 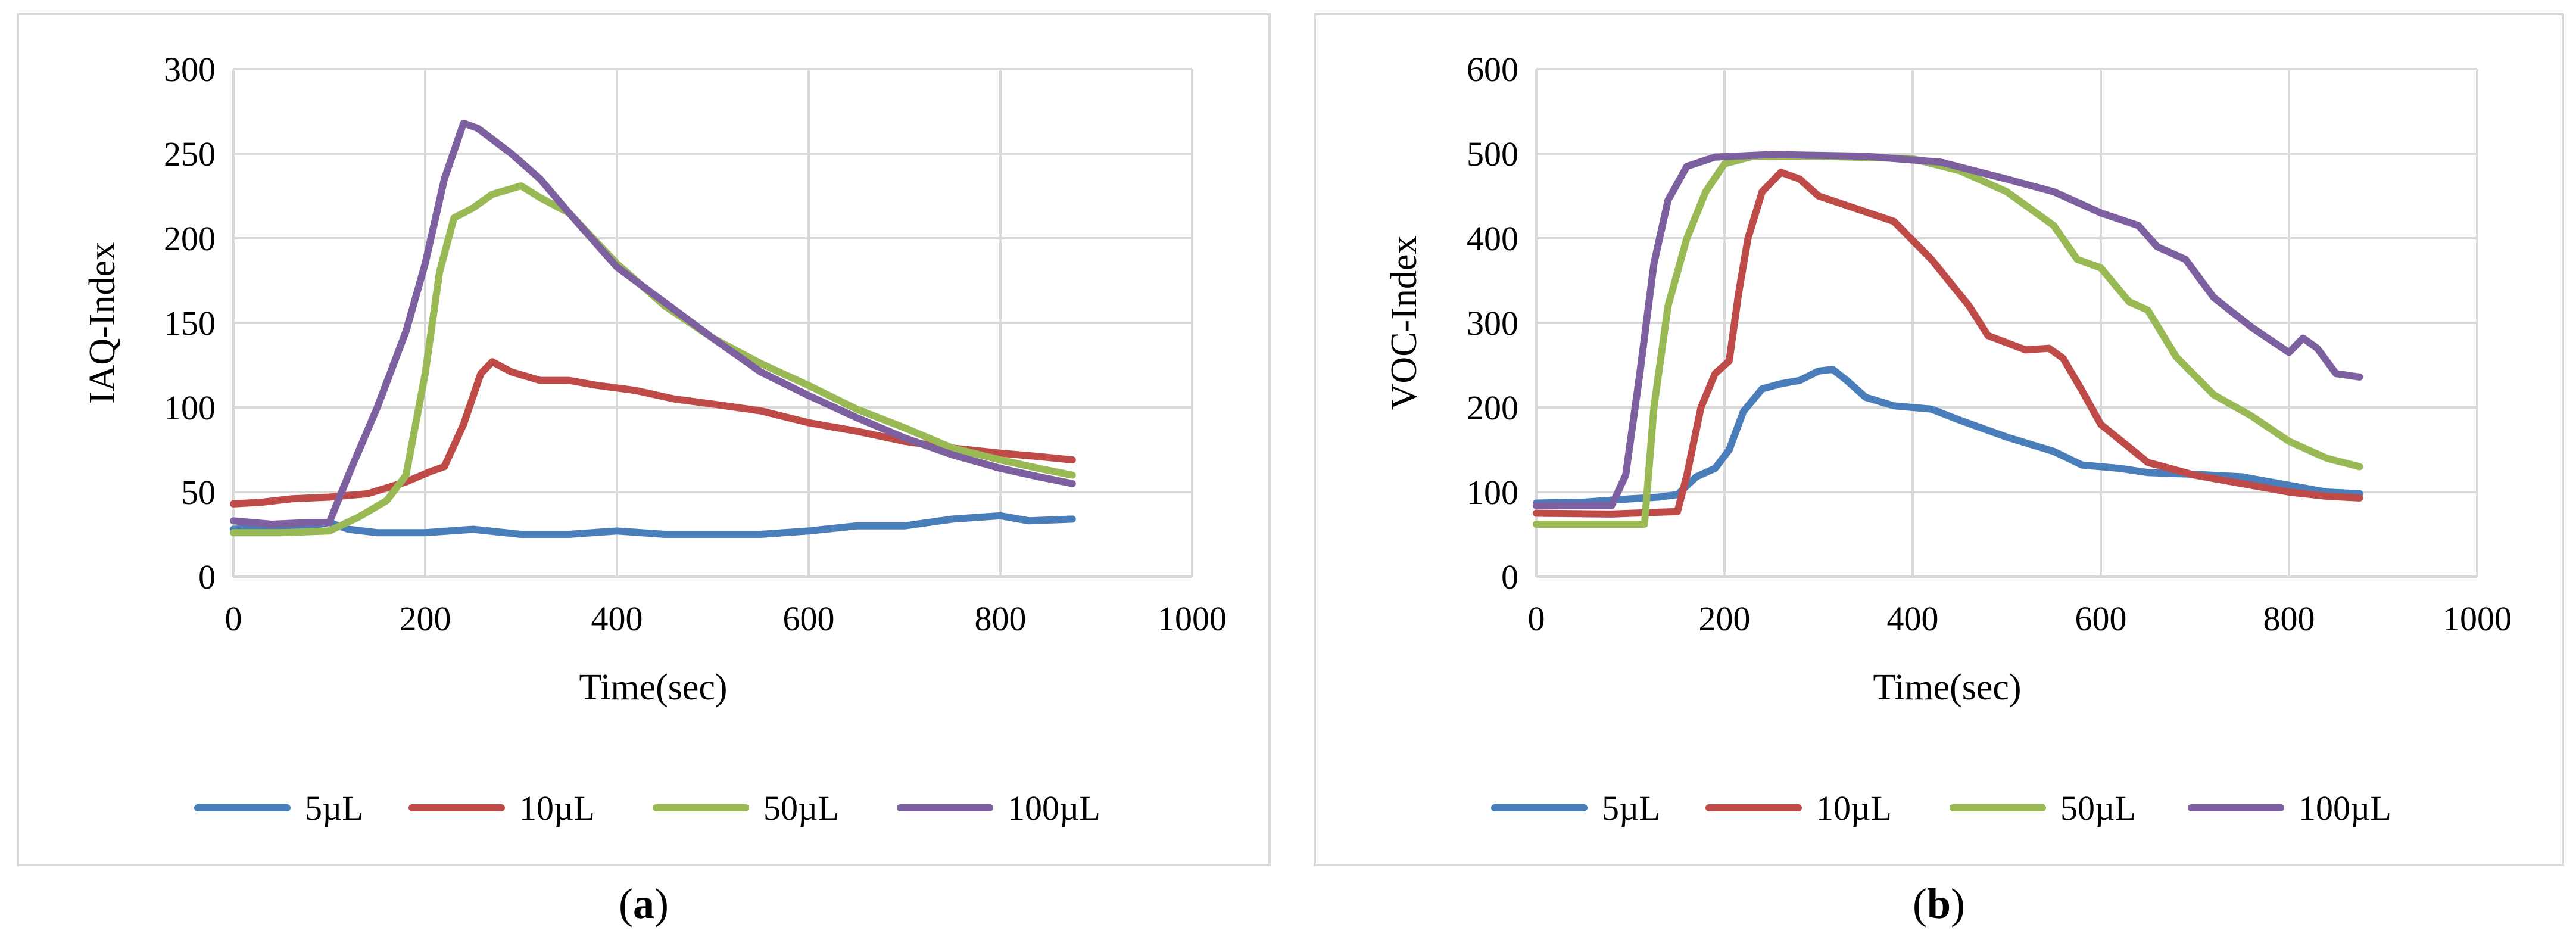 I want to click on chart-b-x-tick-label-3: 600, so click(x=2101, y=618).